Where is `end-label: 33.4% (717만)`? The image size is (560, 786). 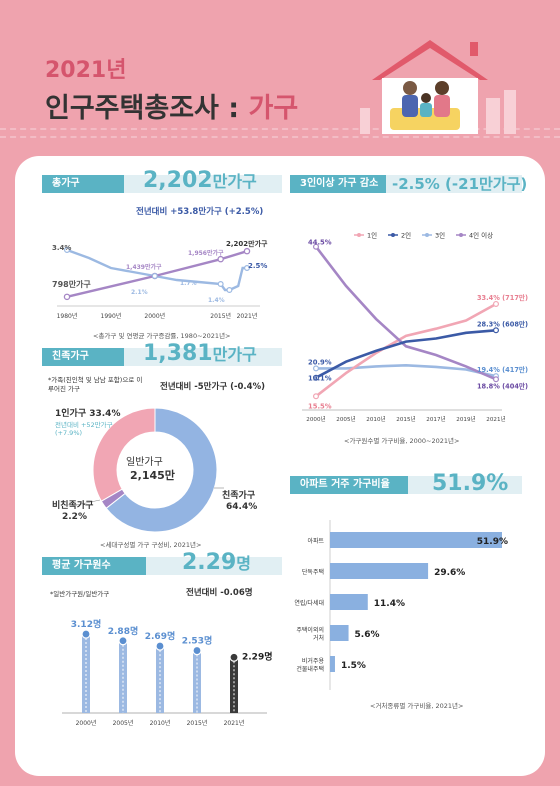 end-label: 33.4% (717만) is located at coordinates (502, 297).